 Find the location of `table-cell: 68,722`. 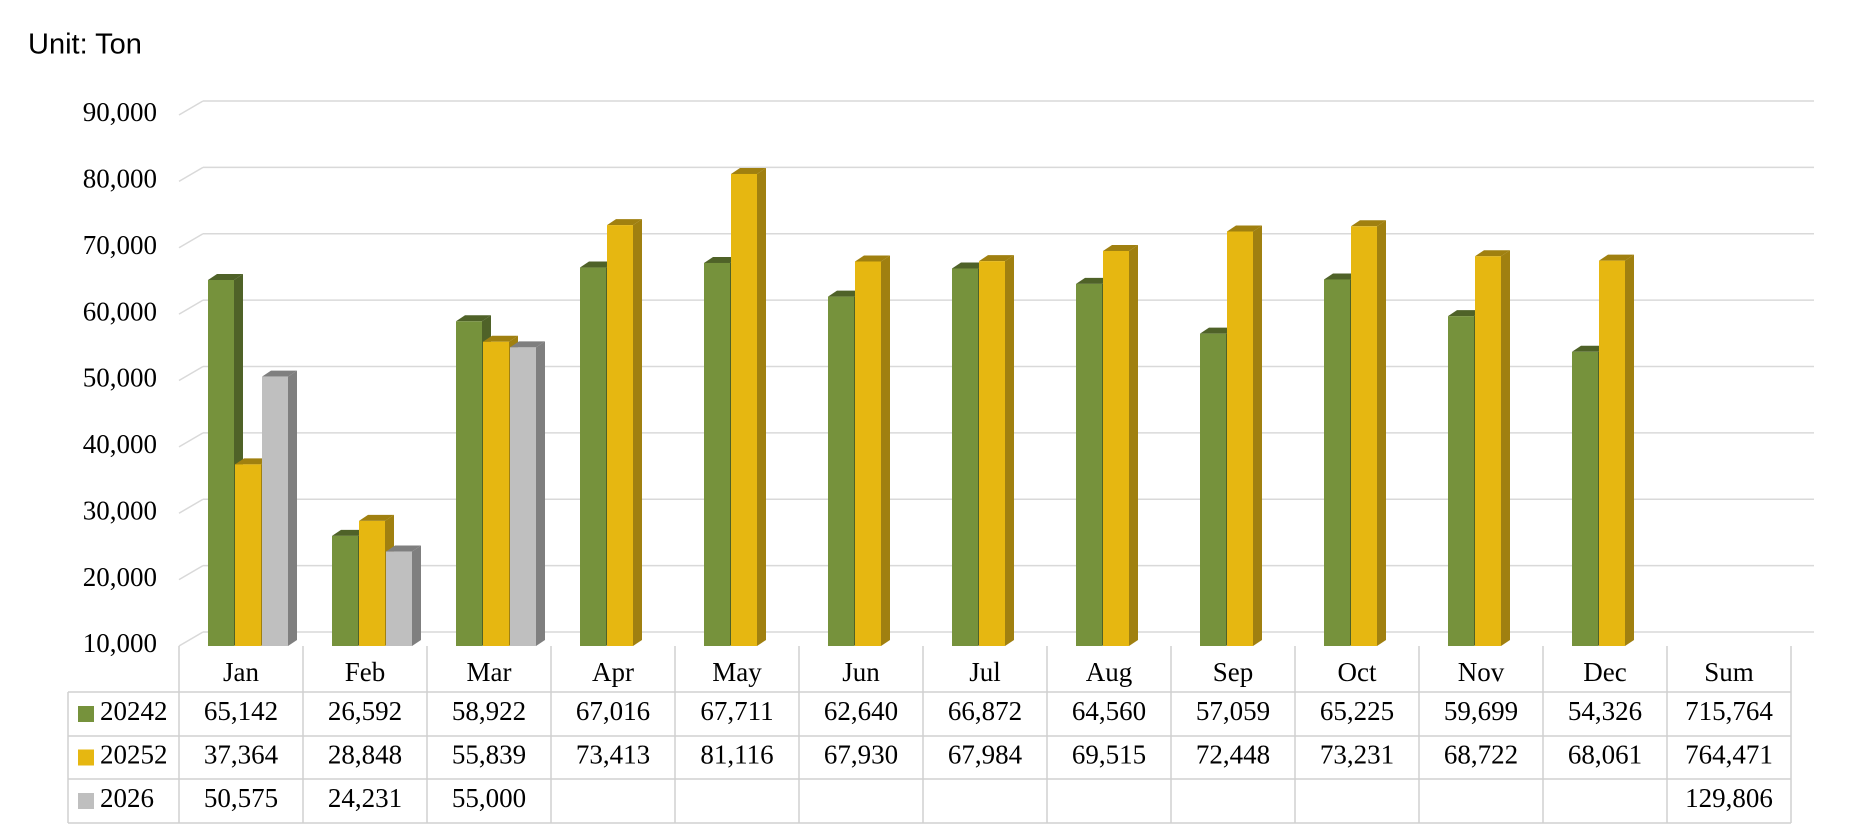

table-cell: 68,722 is located at coordinates (1481, 755).